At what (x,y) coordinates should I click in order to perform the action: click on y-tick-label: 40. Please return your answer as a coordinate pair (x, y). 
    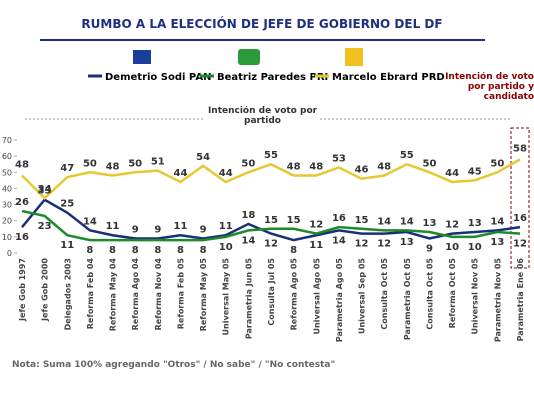
    Looking at the image, I should click on (7, 188).